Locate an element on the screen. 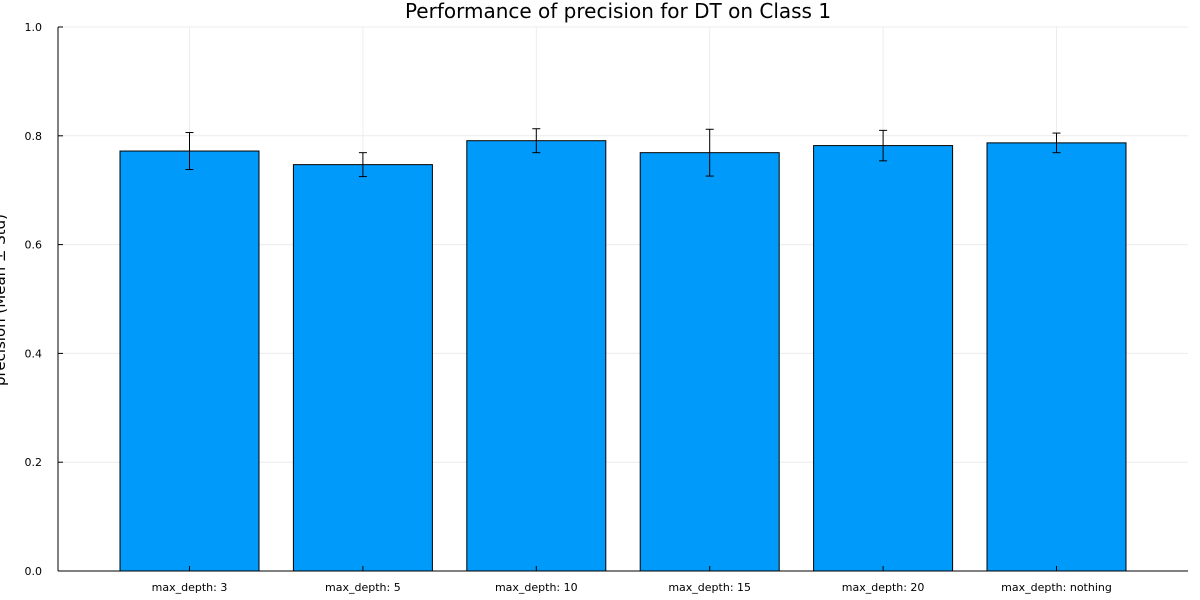  error-bars is located at coordinates (623, 153).